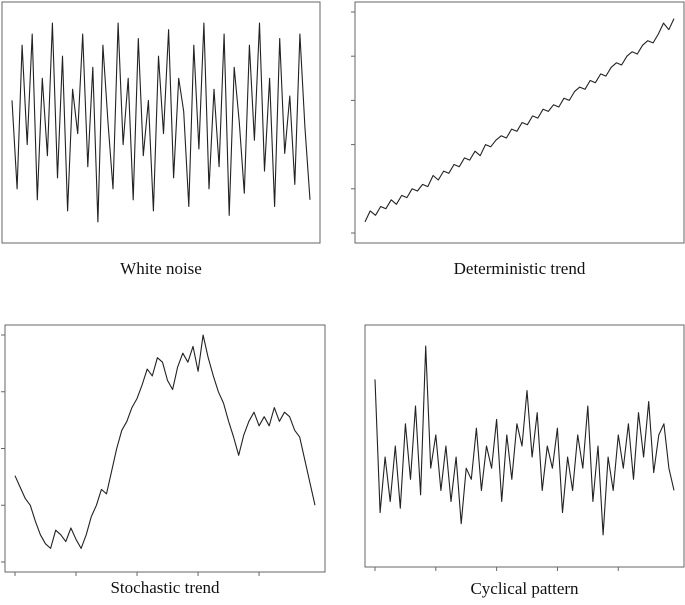 The width and height of the screenshot is (685, 605). Describe the element at coordinates (524, 588) in the screenshot. I see `chart-caption: Cyclical pattern` at that location.